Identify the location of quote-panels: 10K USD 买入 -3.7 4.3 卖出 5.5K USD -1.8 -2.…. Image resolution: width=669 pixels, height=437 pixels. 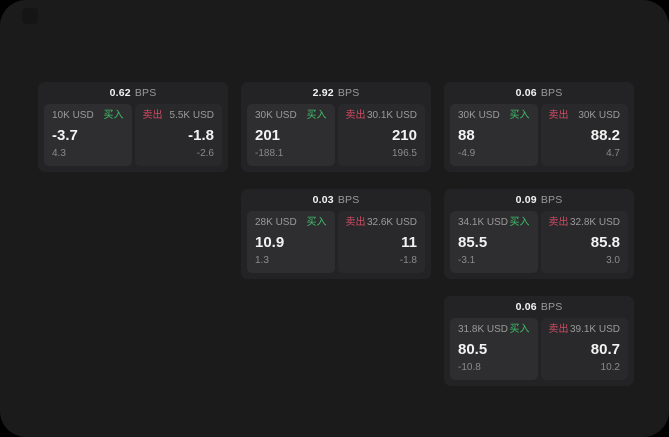
(133, 135).